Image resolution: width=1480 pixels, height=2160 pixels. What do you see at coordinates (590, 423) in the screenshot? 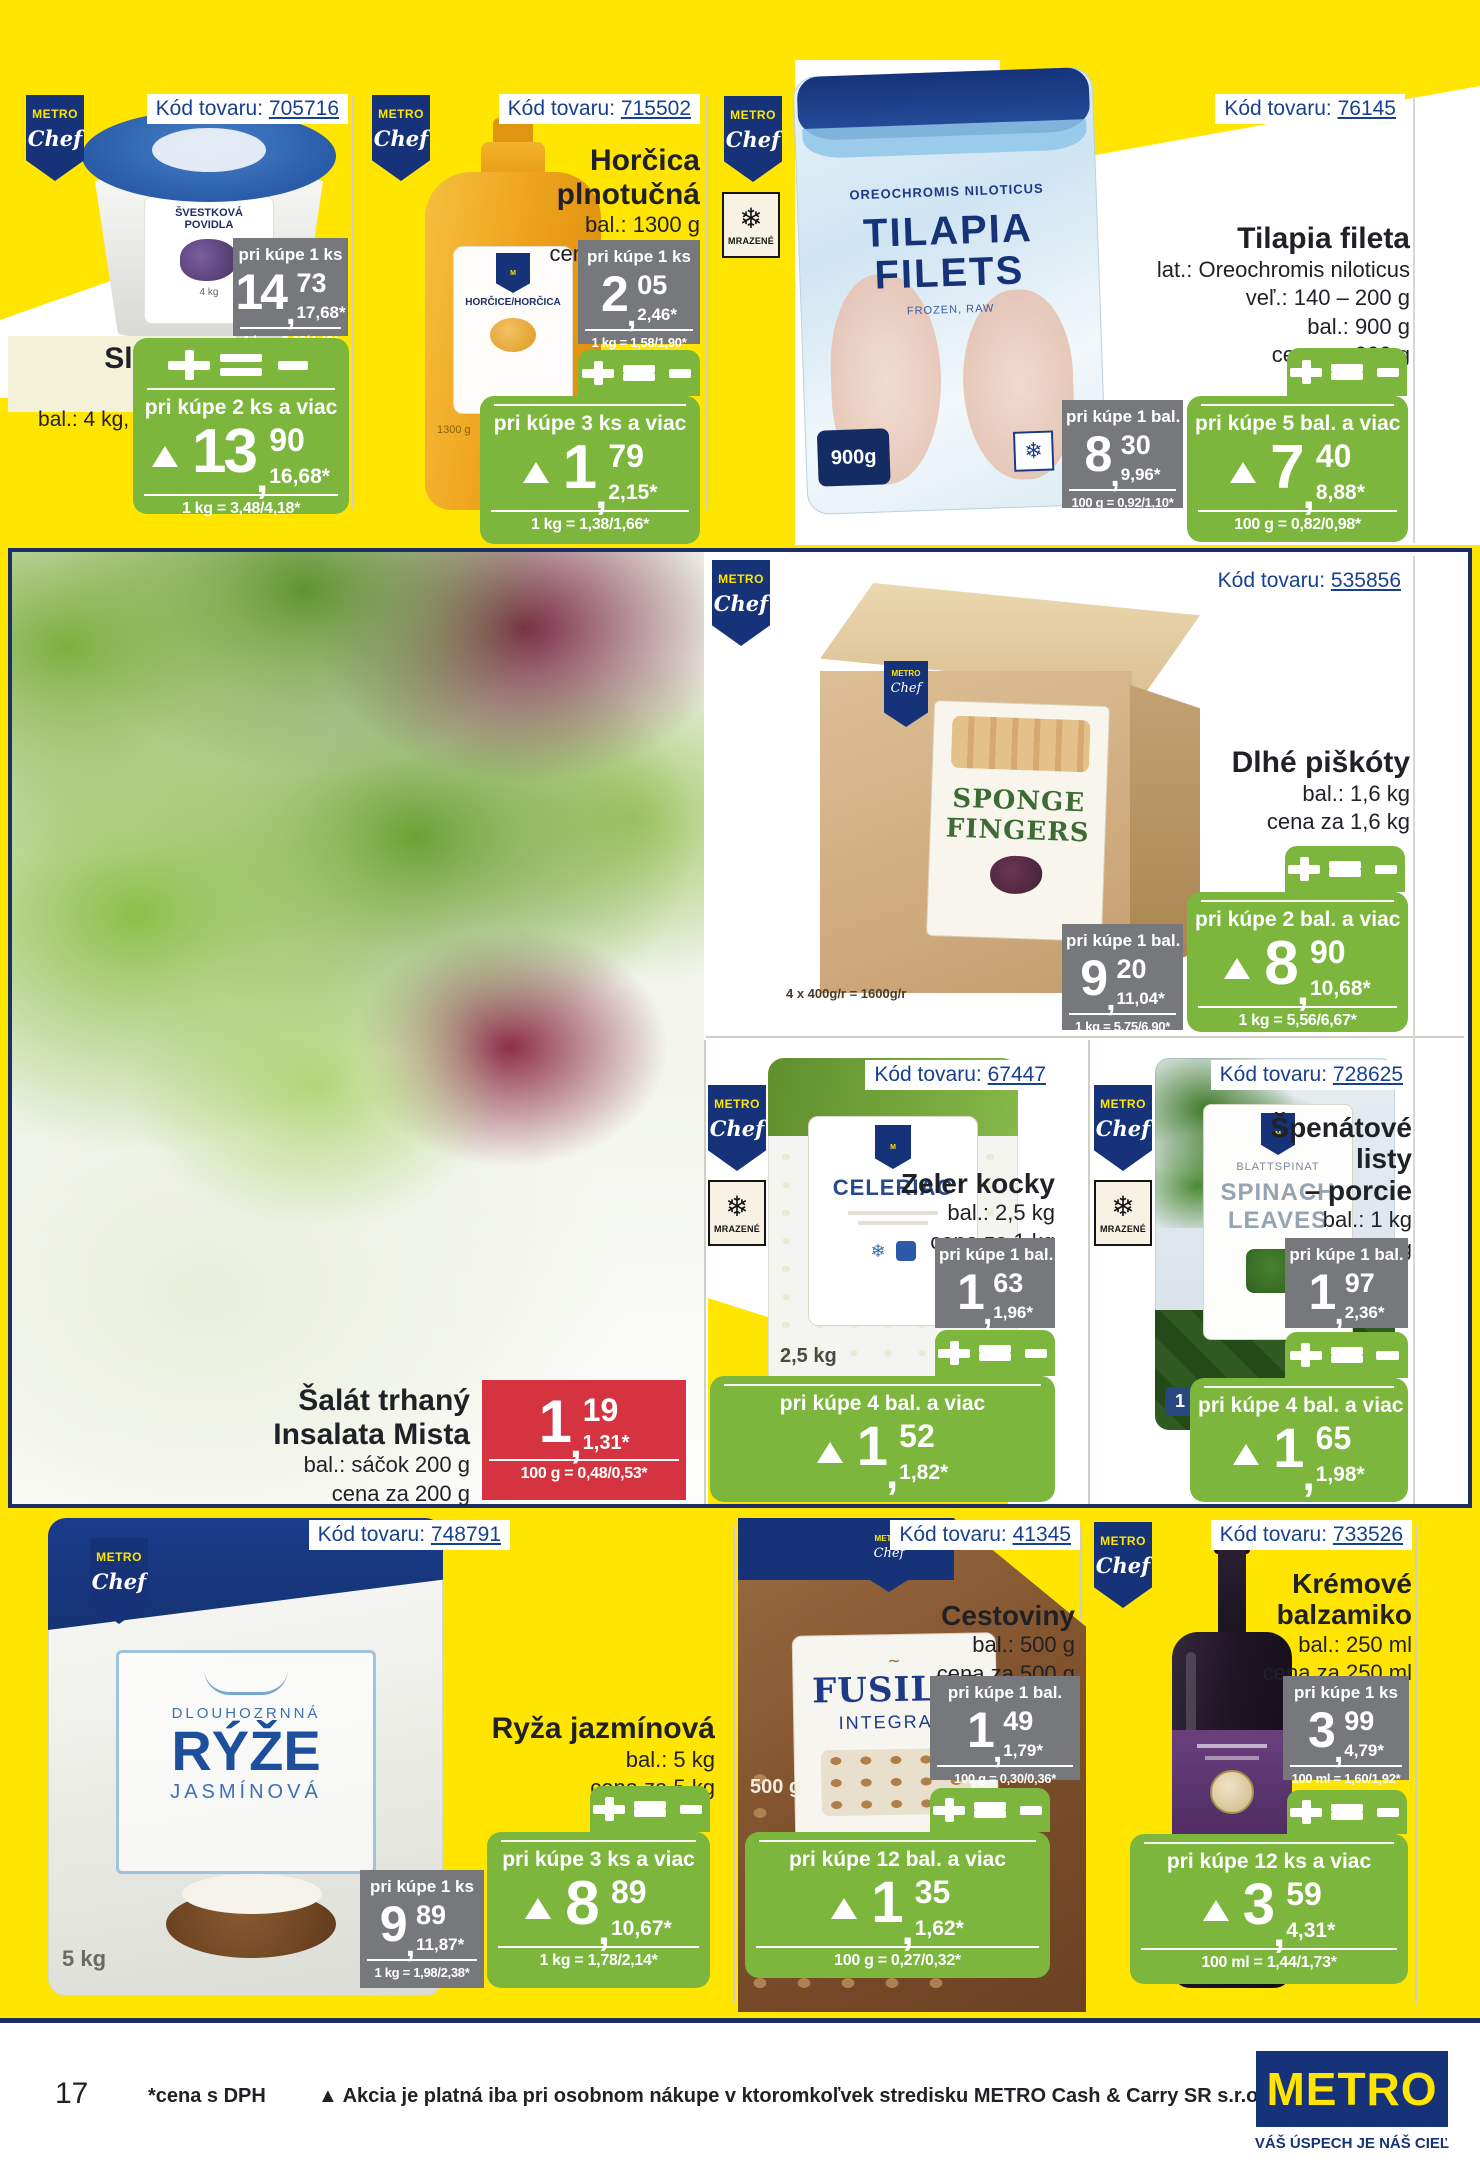
I see `promo-condition: pri kúpe 3 ks a viac` at bounding box center [590, 423].